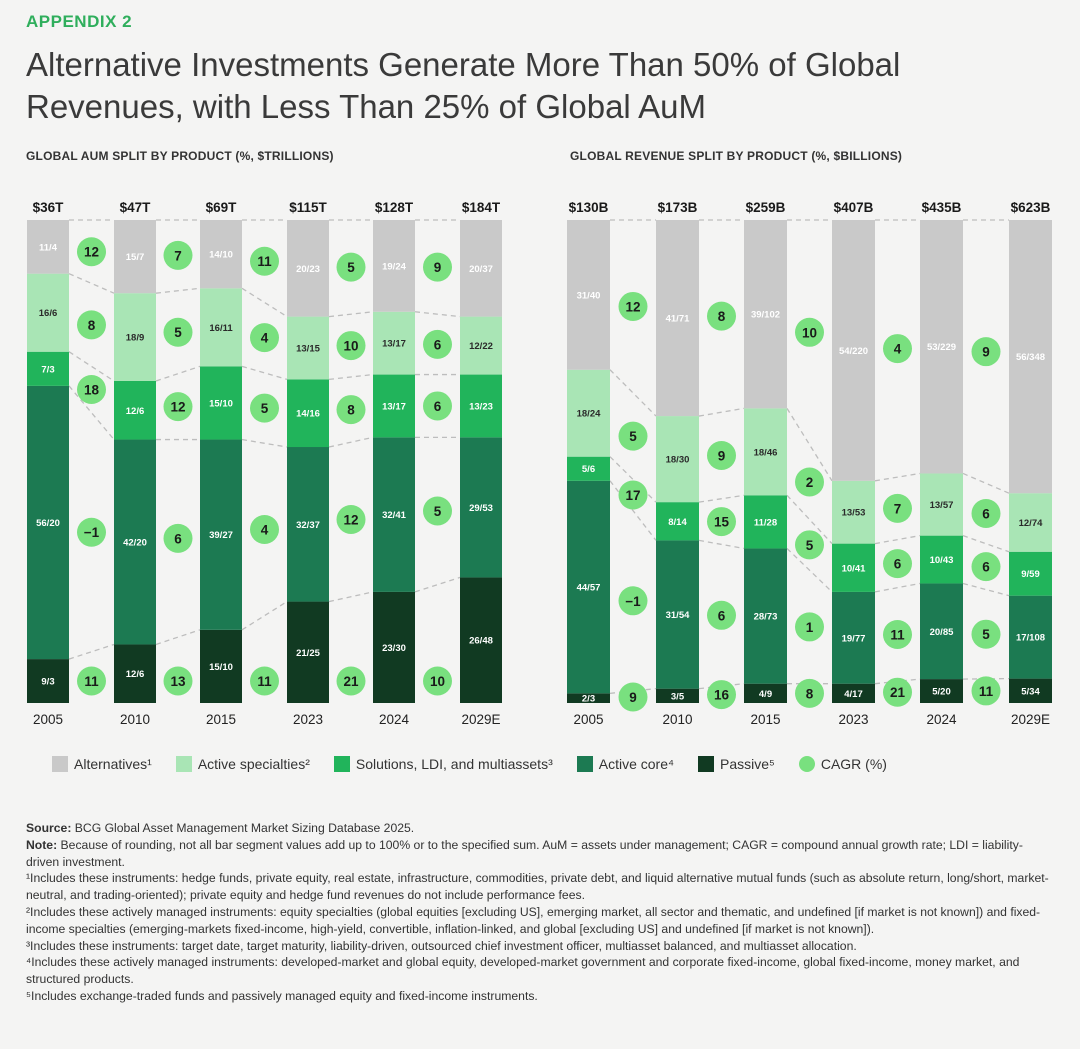 The width and height of the screenshot is (1080, 1049). I want to click on revenue-bar-active-specialties-2024, so click(941, 504).